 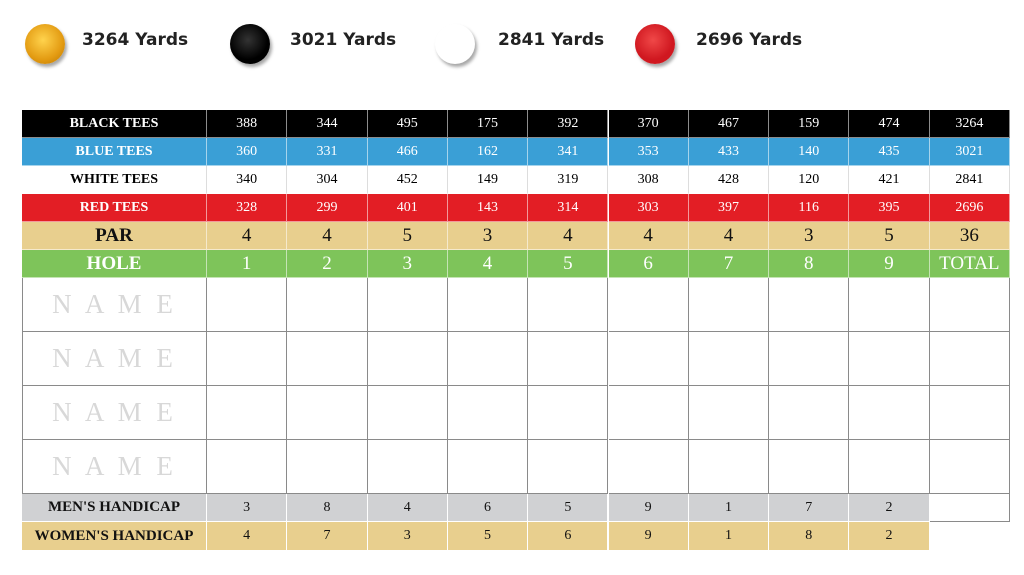 What do you see at coordinates (407, 264) in the screenshot?
I see `hole-value: 3` at bounding box center [407, 264].